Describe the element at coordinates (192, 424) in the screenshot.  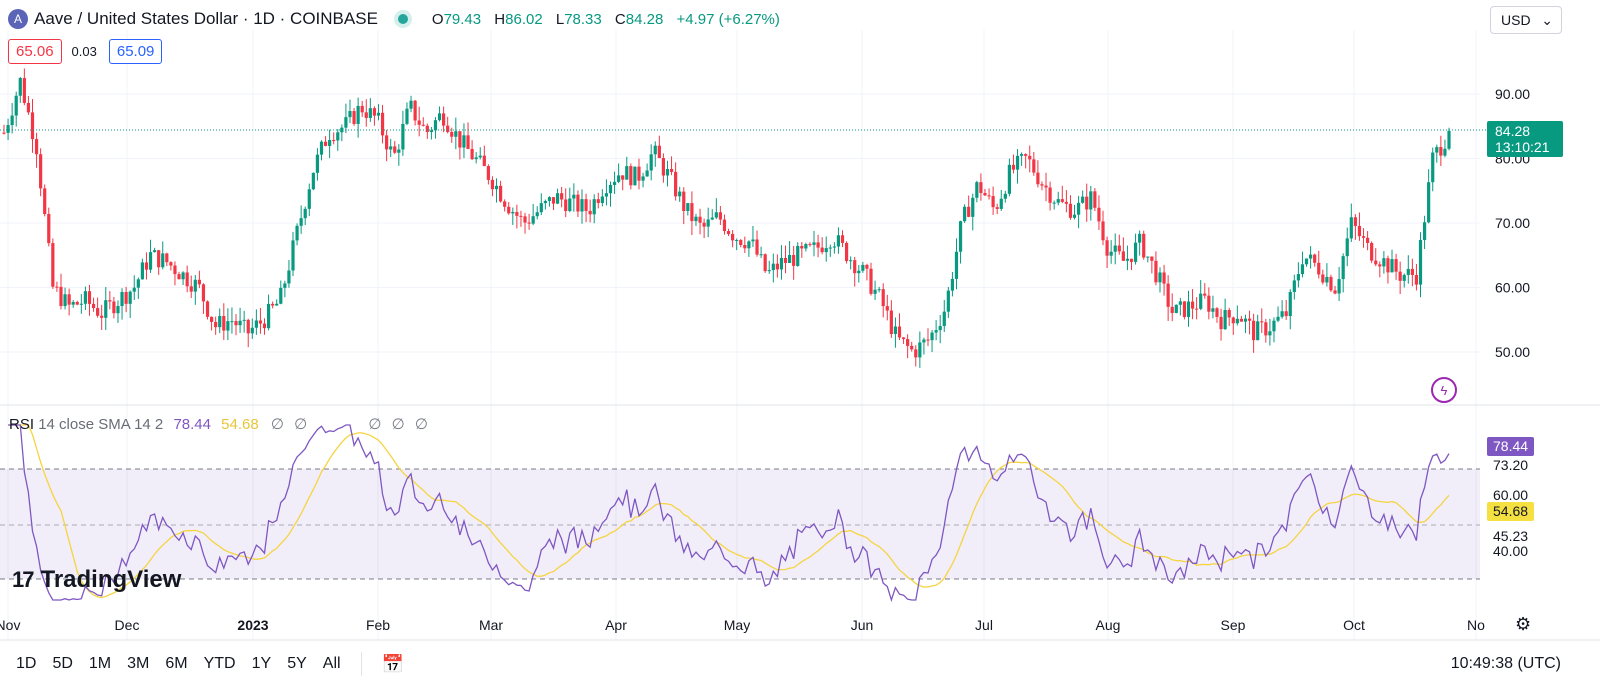
I see `rsi-value: 78.44` at that location.